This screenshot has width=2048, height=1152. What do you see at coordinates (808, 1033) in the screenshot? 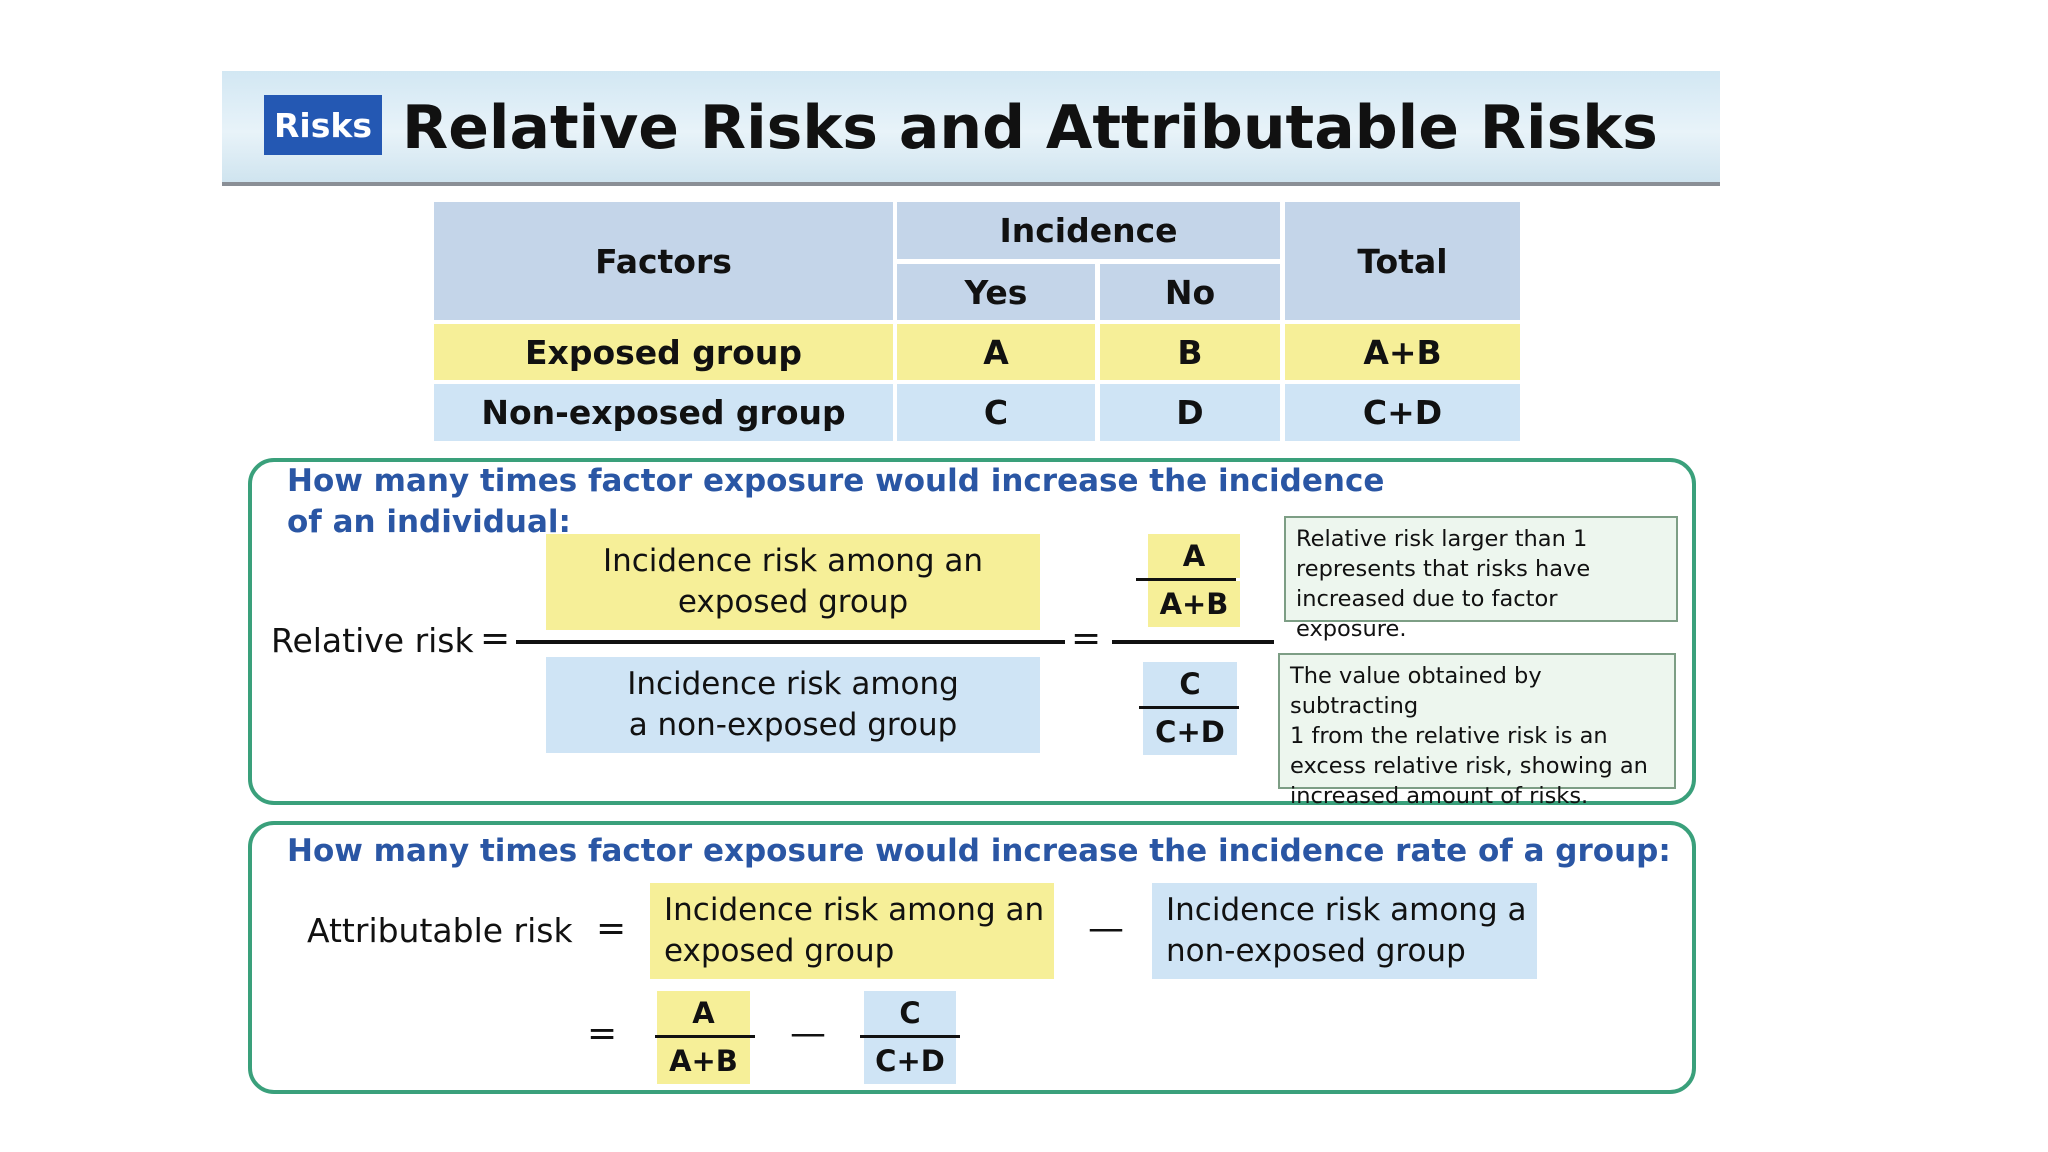
I see `attributable-second-minus: —` at bounding box center [808, 1033].